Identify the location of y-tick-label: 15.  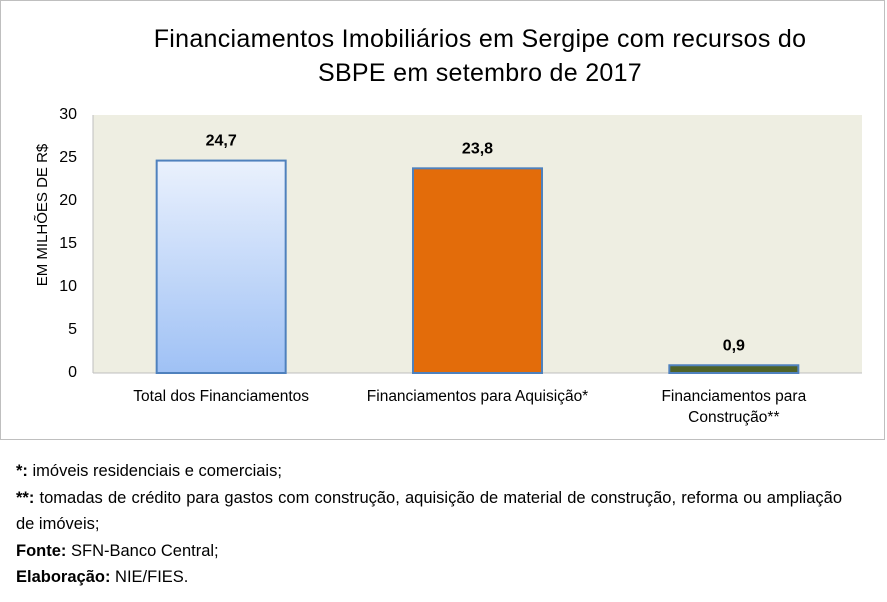
(68, 243).